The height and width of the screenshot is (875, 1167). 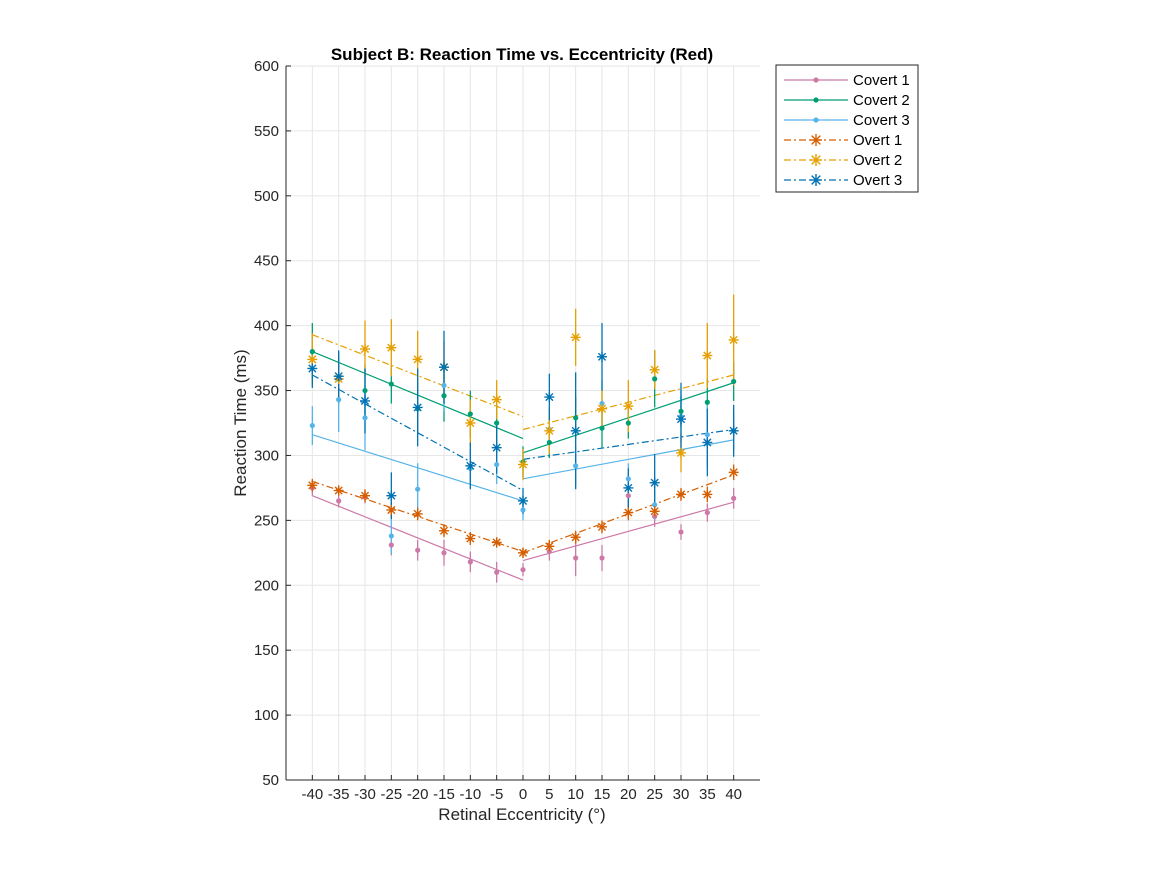 I want to click on data-markers, so click(x=523, y=453).